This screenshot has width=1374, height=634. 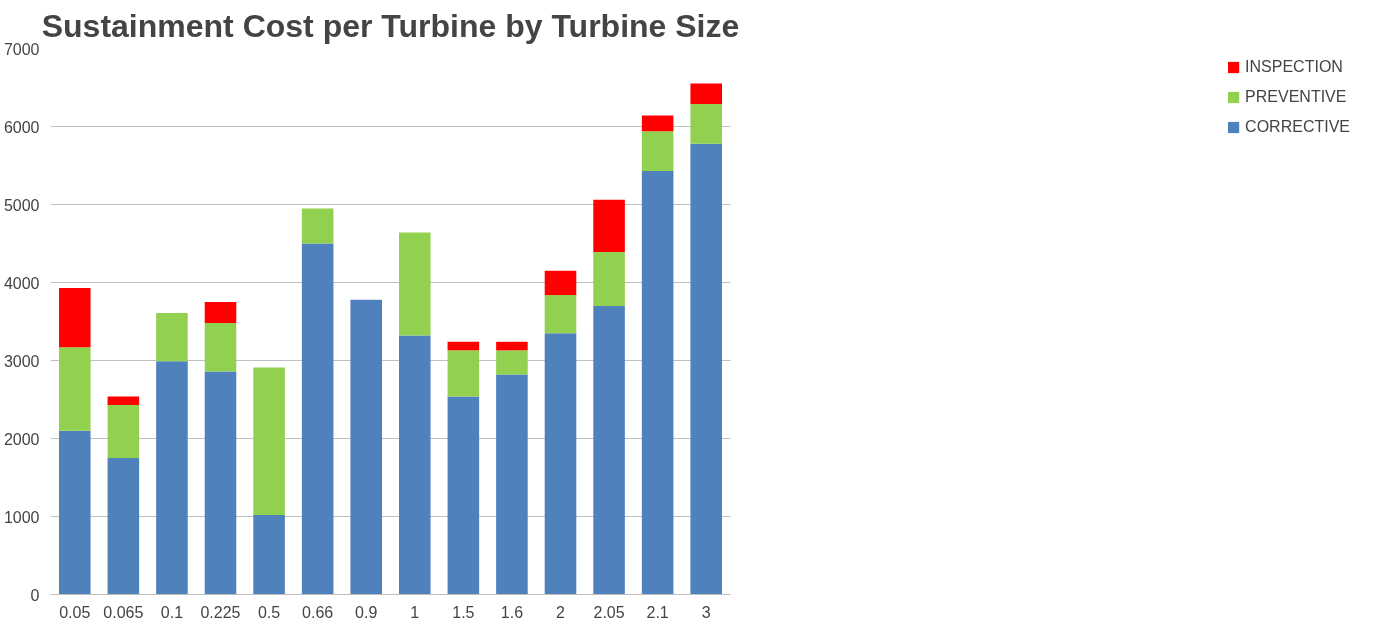 I want to click on y-tick-label: 2000, so click(x=21, y=439).